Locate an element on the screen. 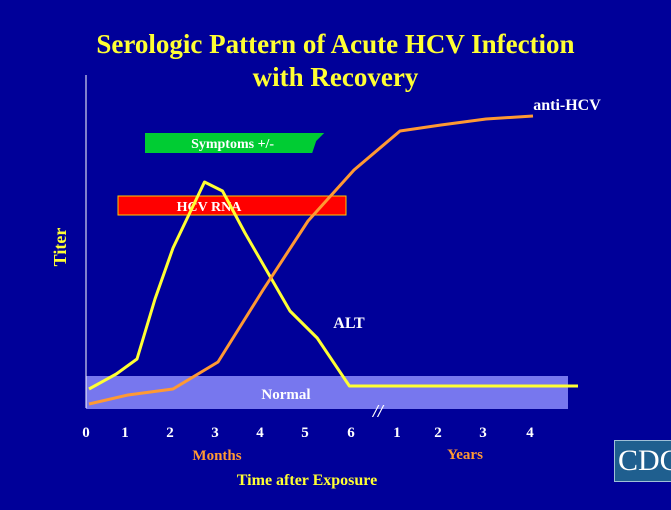 Image resolution: width=671 pixels, height=510 pixels. normal-band-label: Normal is located at coordinates (285, 395).